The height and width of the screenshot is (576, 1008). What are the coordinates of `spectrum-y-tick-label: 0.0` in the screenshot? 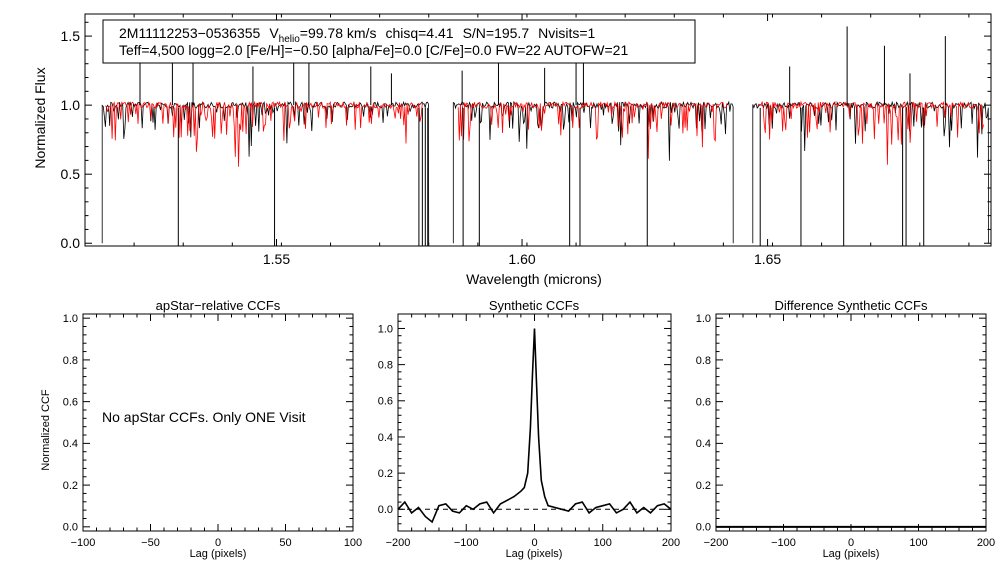 It's located at (71, 243).